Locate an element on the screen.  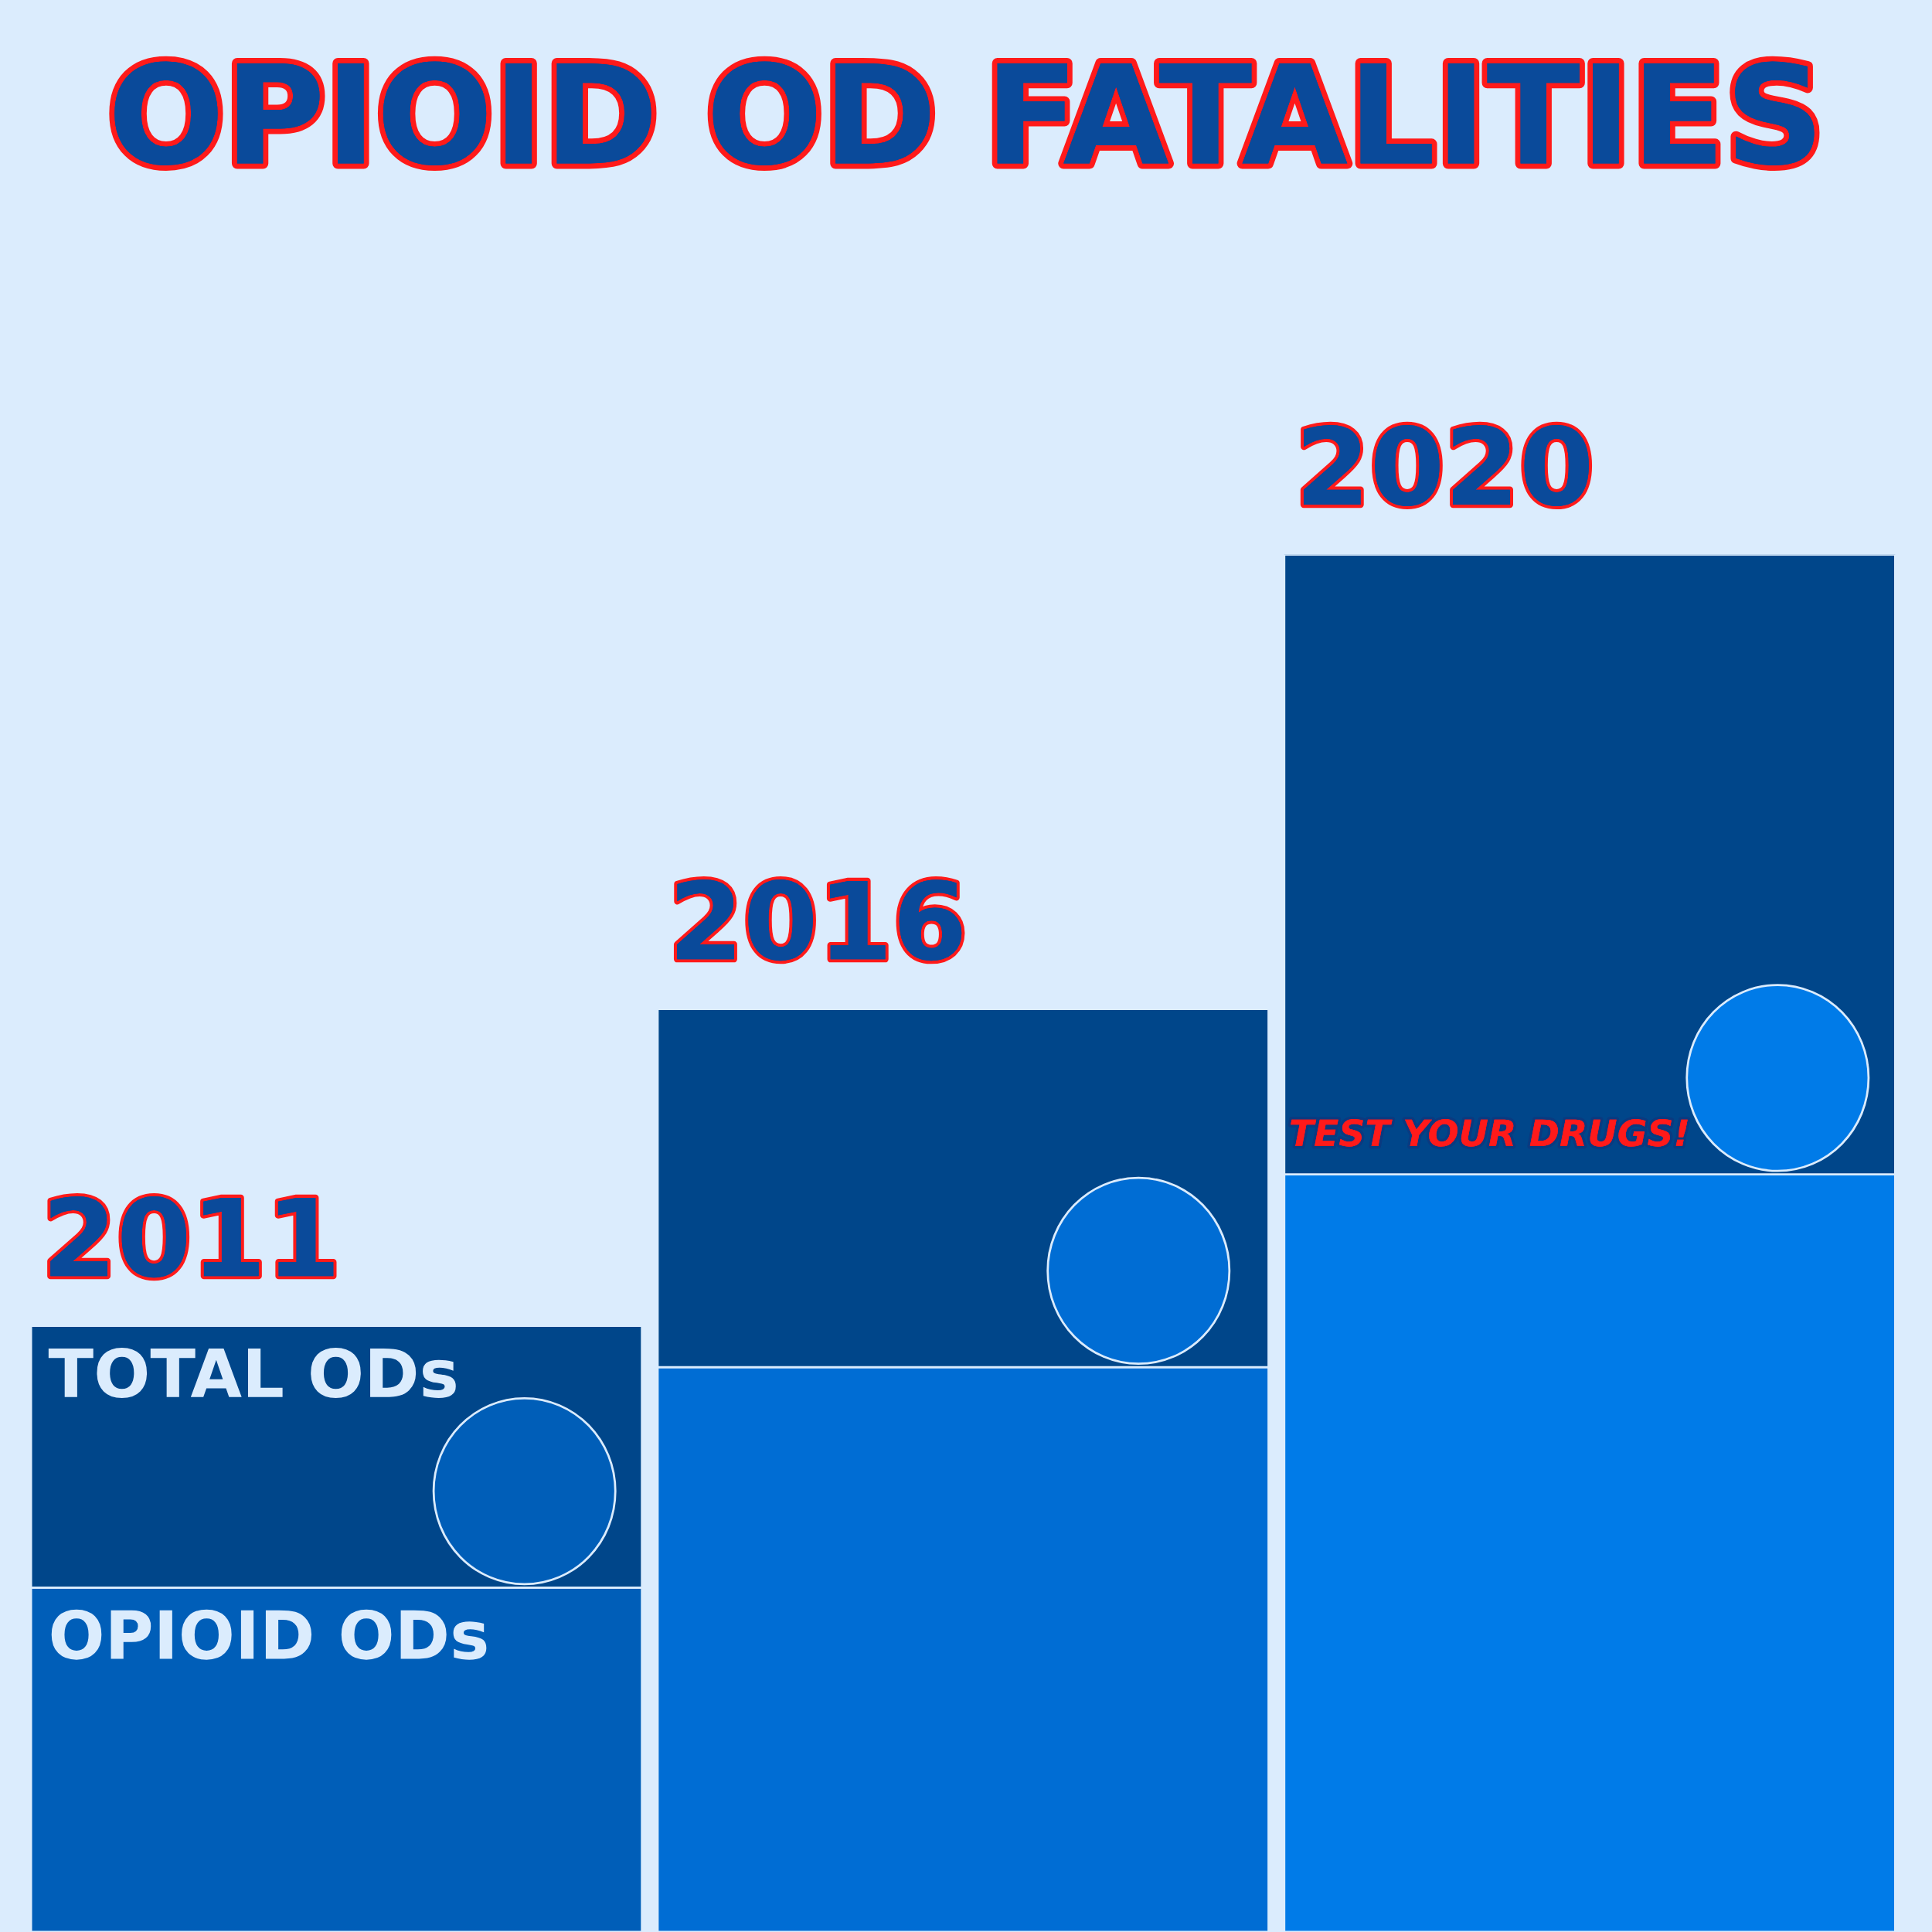
series-label: OPIOID ODs is located at coordinates (269, 1634).